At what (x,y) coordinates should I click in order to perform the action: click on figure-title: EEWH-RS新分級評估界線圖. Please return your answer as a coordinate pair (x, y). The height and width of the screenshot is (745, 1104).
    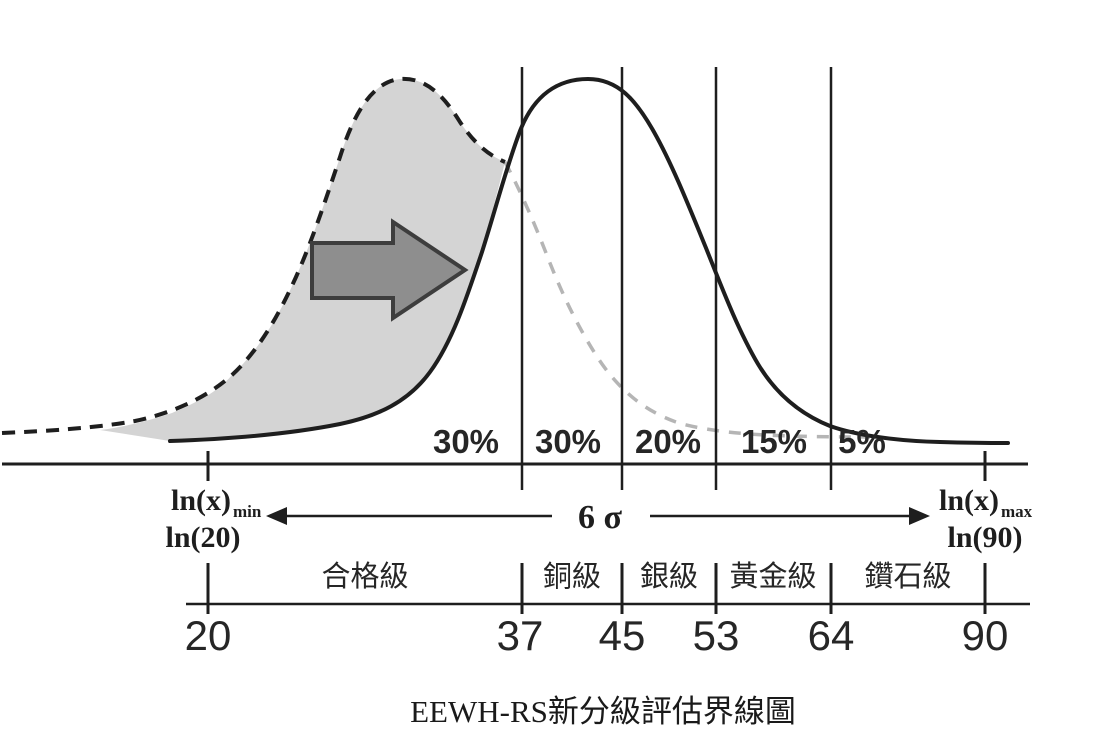
    Looking at the image, I should click on (603, 711).